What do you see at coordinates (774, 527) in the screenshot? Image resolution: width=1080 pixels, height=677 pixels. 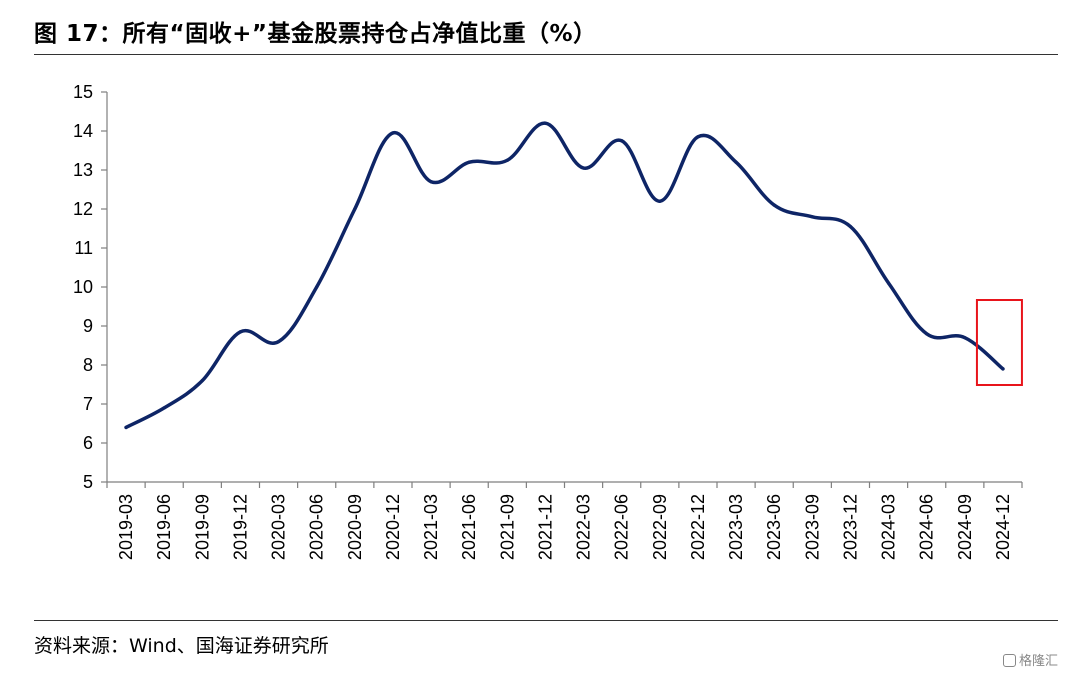 I see `x-tick-label: 2023-06` at bounding box center [774, 527].